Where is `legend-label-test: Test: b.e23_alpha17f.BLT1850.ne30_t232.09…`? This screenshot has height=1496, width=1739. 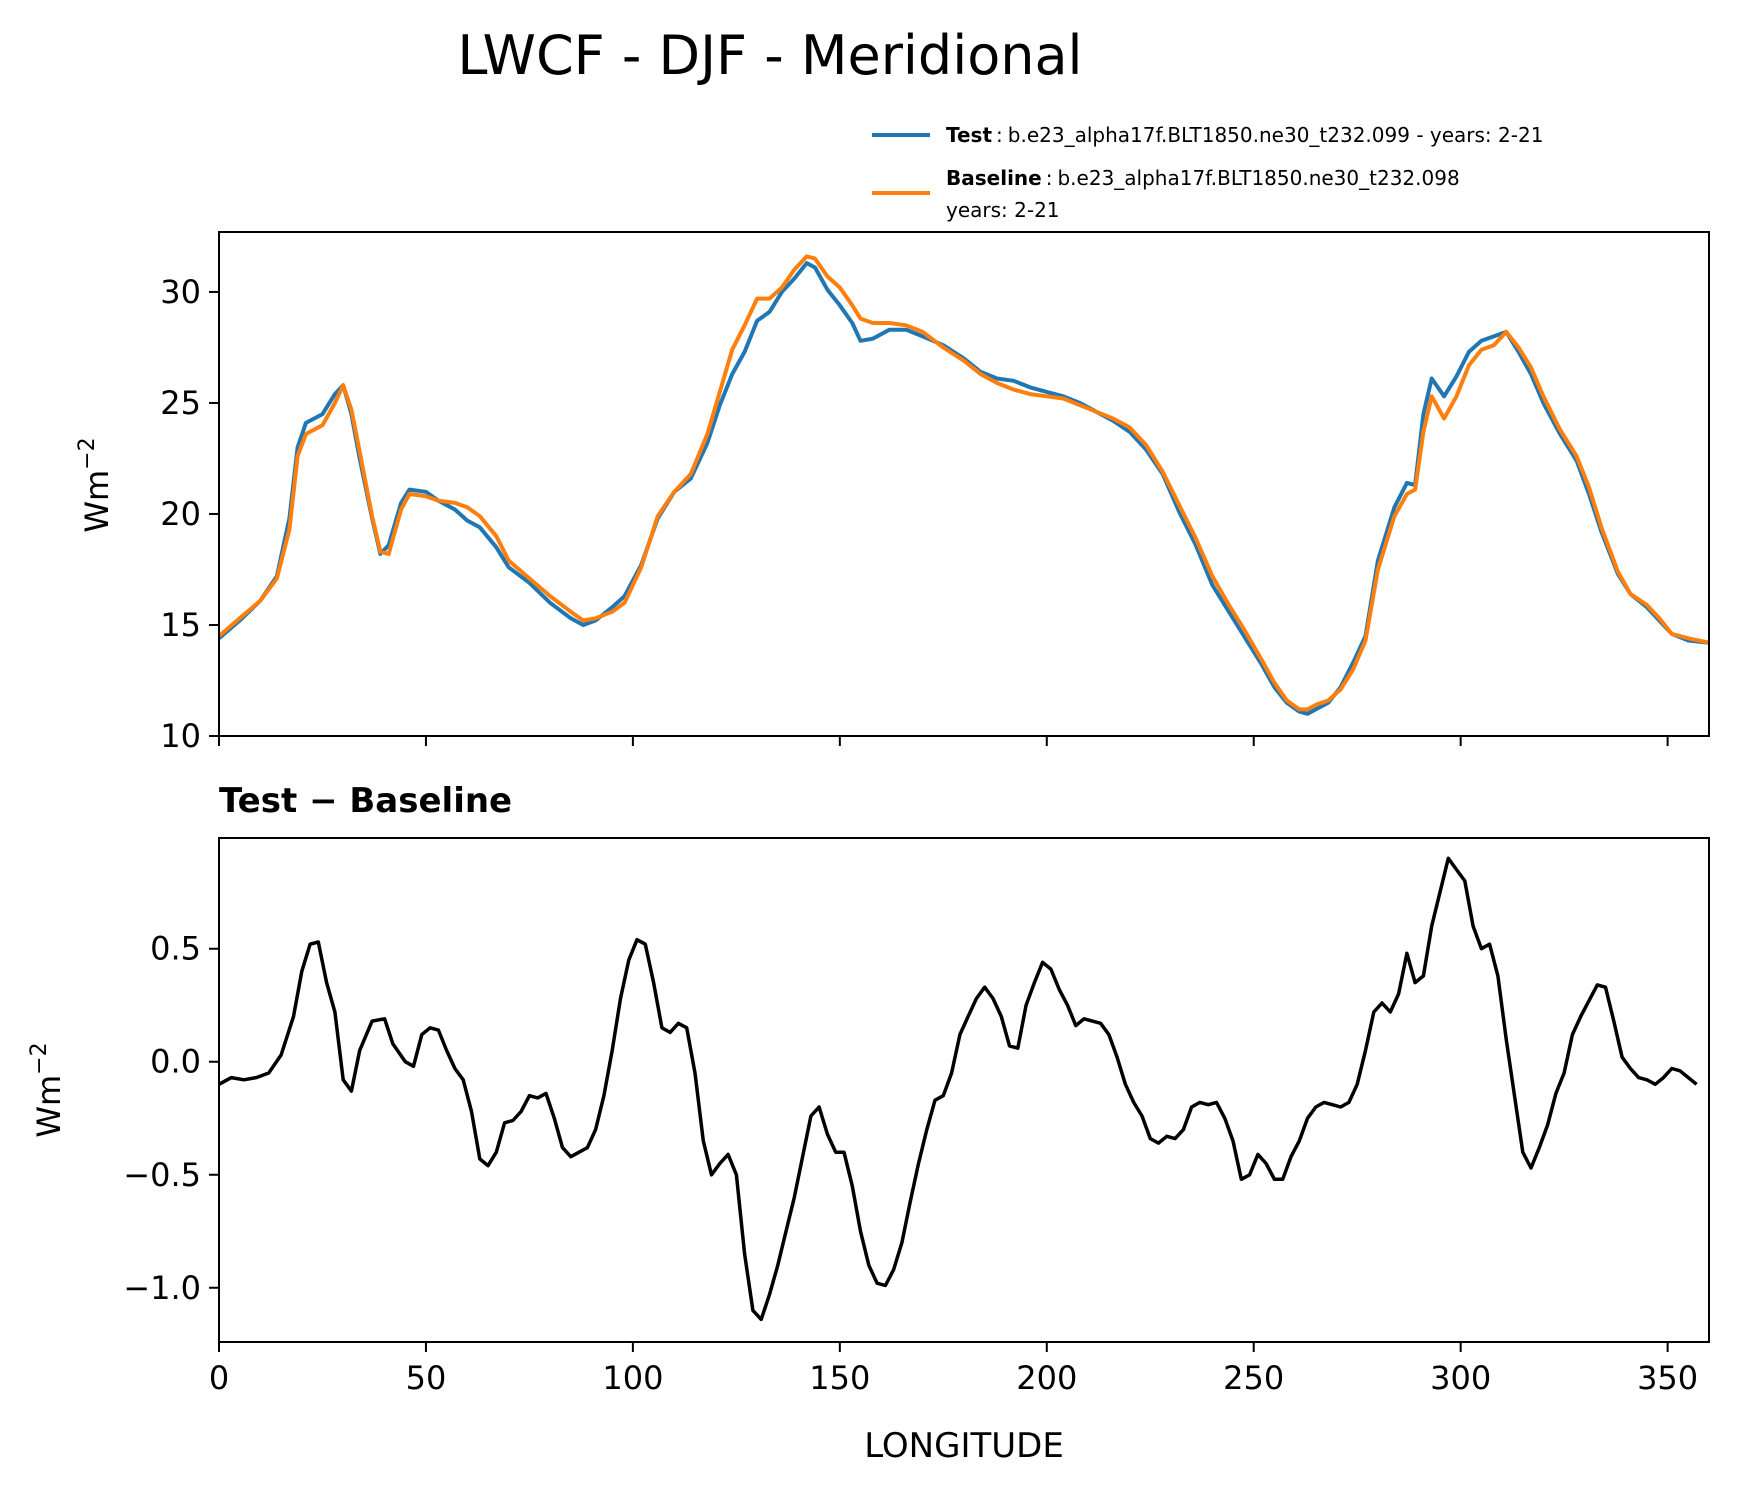
legend-label-test: Test: b.e23_alpha17f.BLT1850.ne30_t232.09… is located at coordinates (1244, 135).